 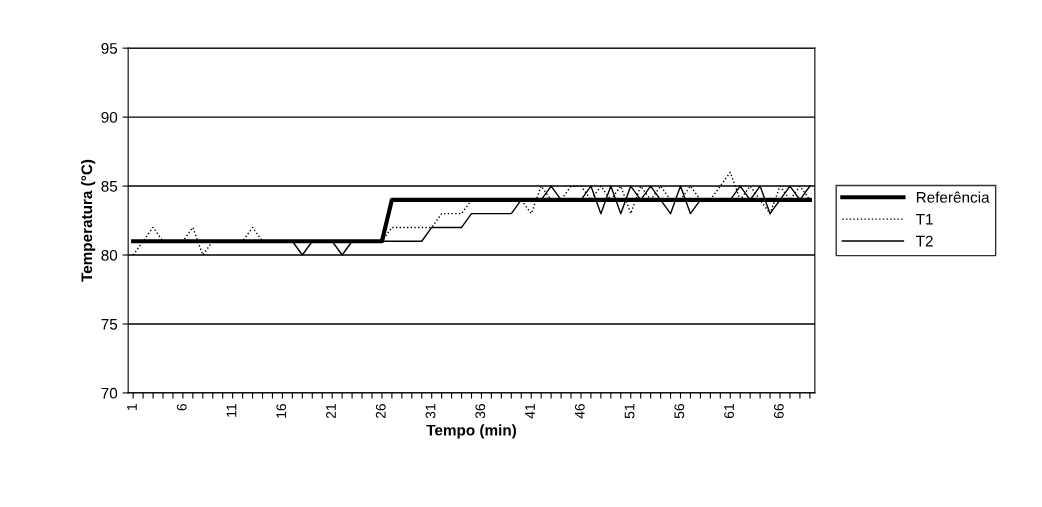 I want to click on x-tick-label: 6, so click(x=181, y=407).